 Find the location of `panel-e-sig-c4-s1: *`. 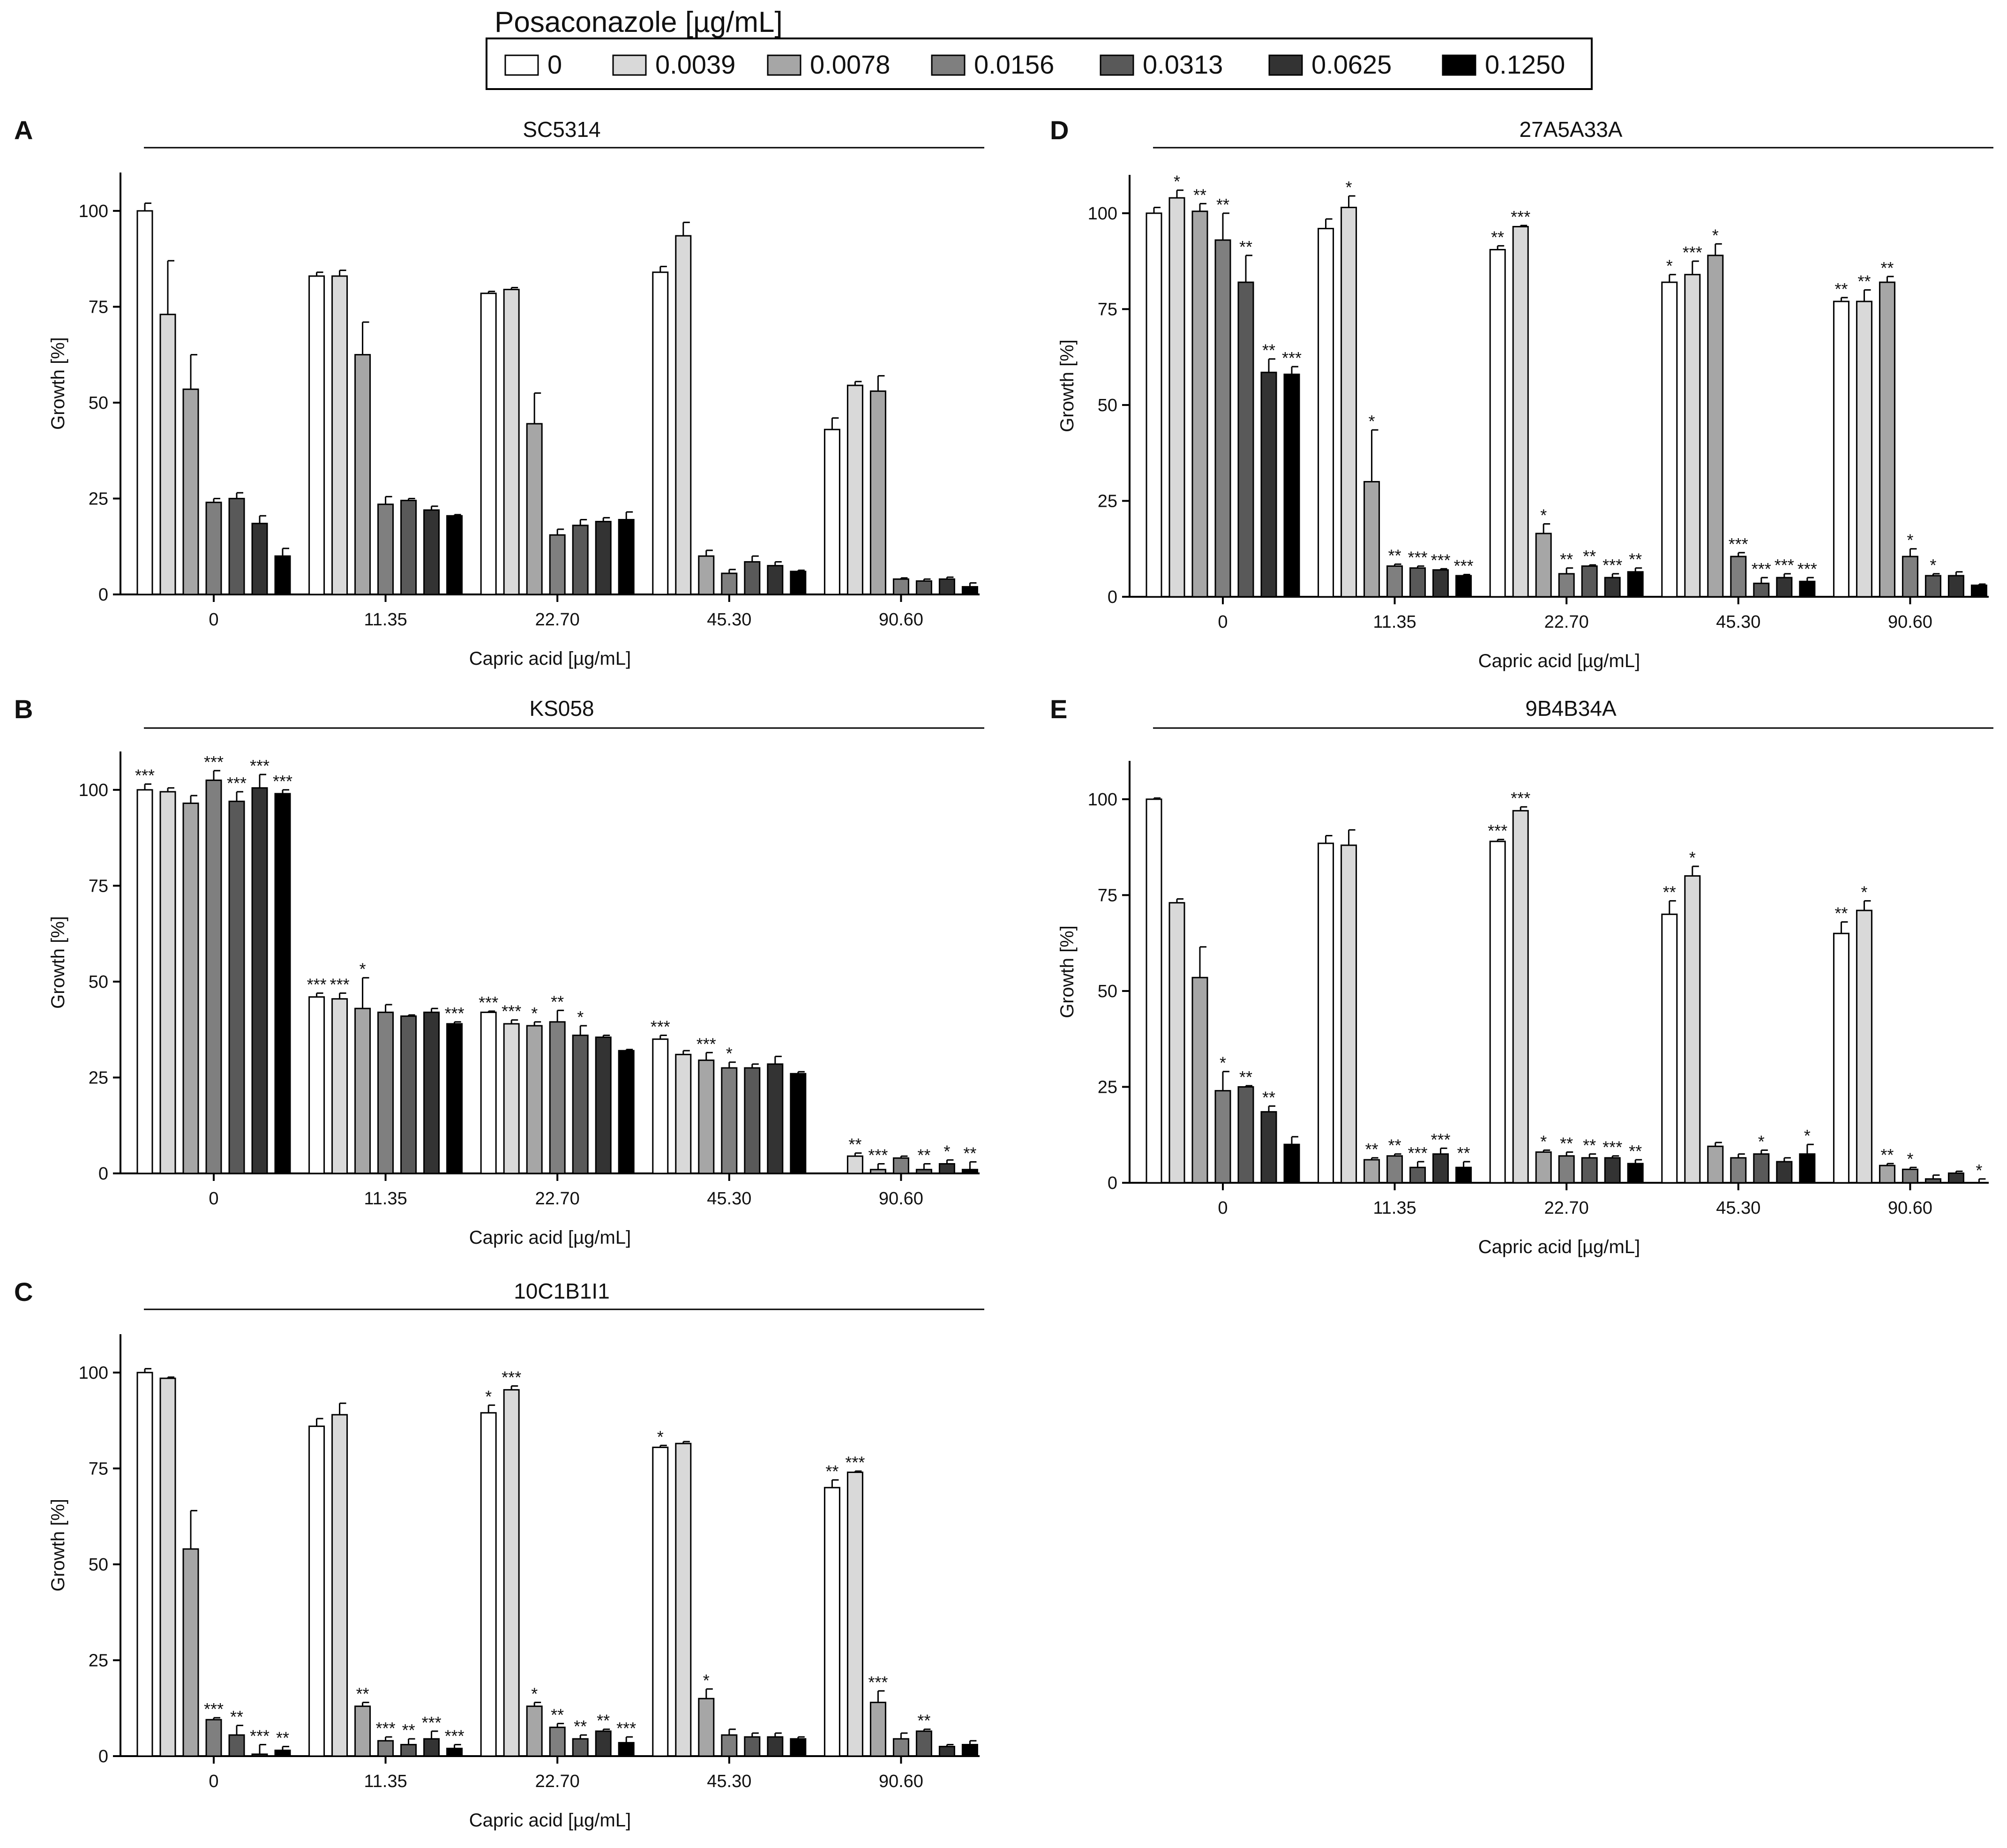

panel-e-sig-c4-s1: * is located at coordinates (1864, 892).